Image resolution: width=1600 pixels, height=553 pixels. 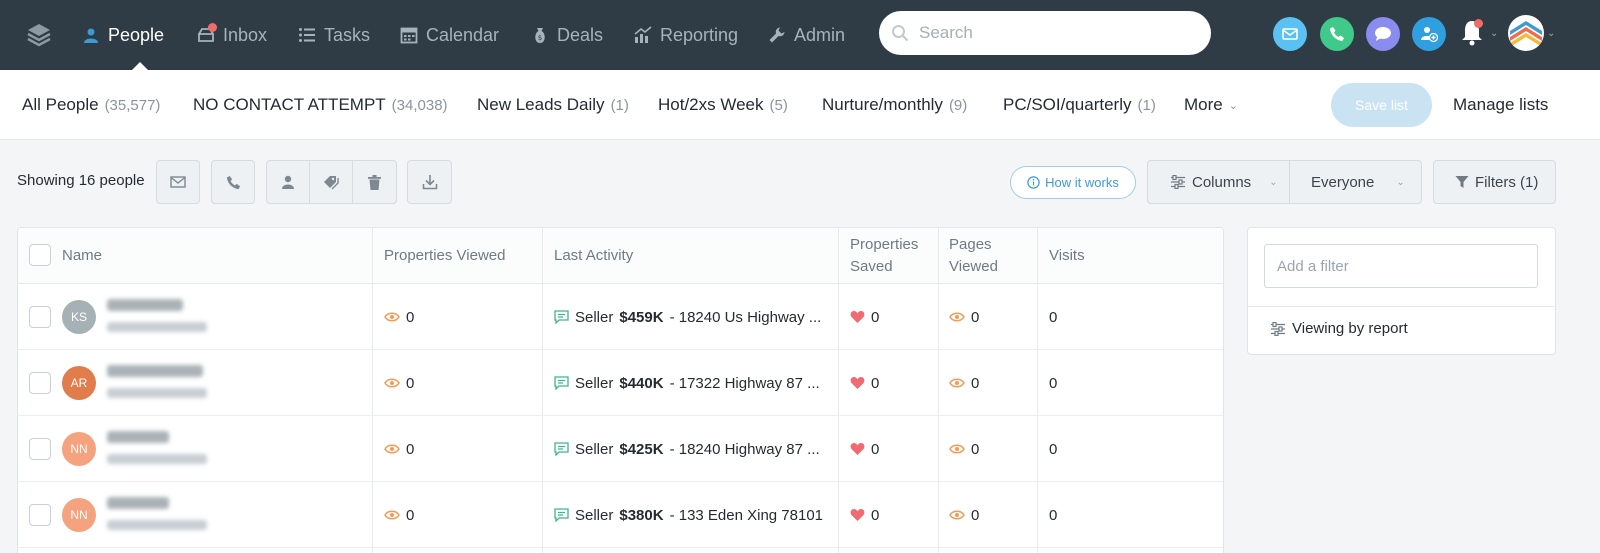 What do you see at coordinates (1401, 266) in the screenshot?
I see `add-filter-input: Add a filter` at bounding box center [1401, 266].